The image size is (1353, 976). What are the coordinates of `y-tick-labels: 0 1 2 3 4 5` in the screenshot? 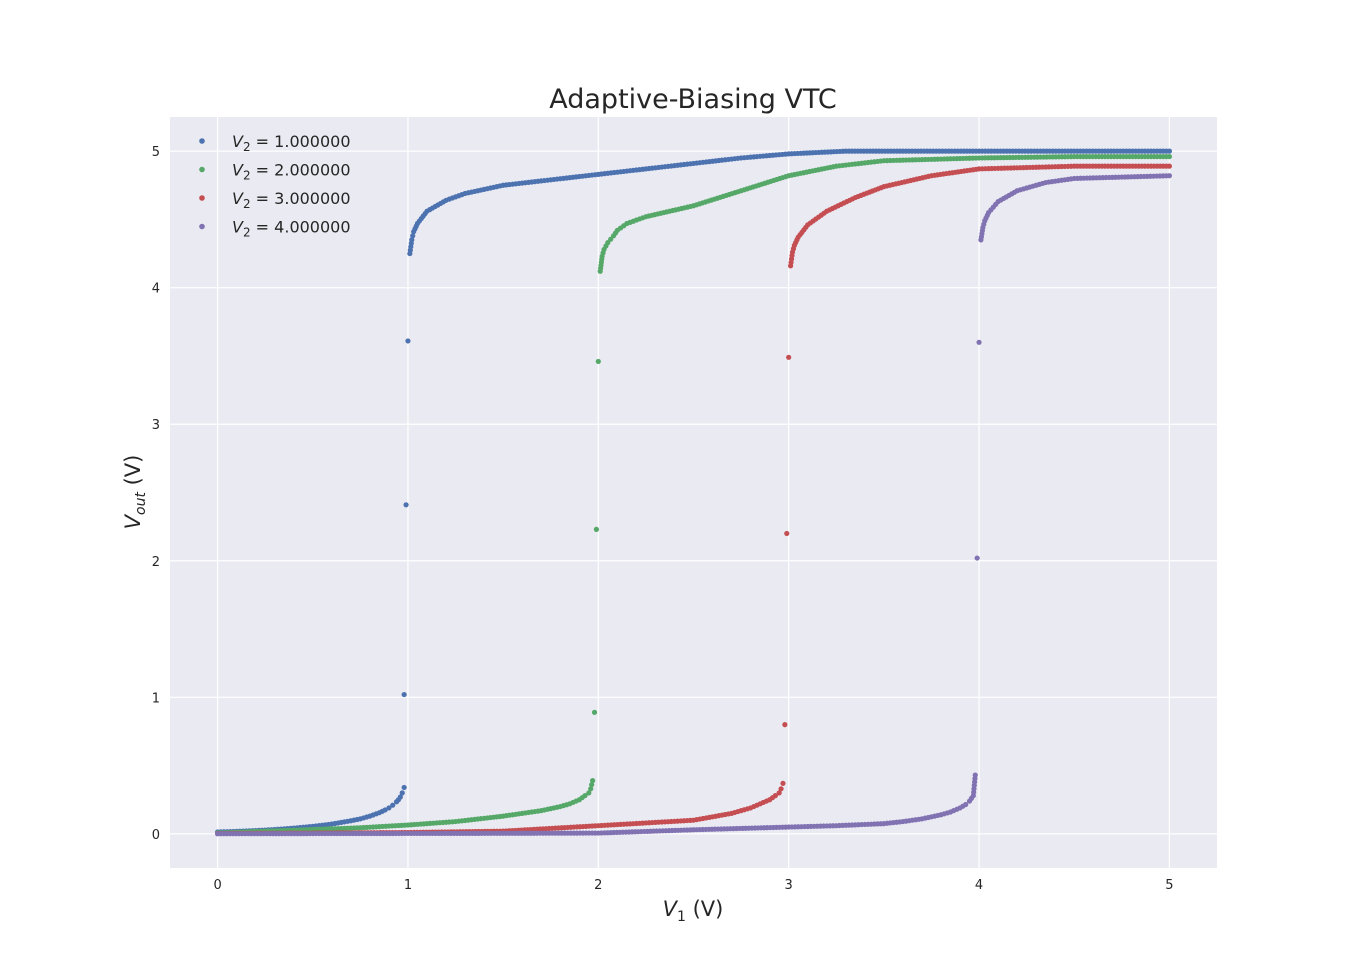 It's located at (156, 494).